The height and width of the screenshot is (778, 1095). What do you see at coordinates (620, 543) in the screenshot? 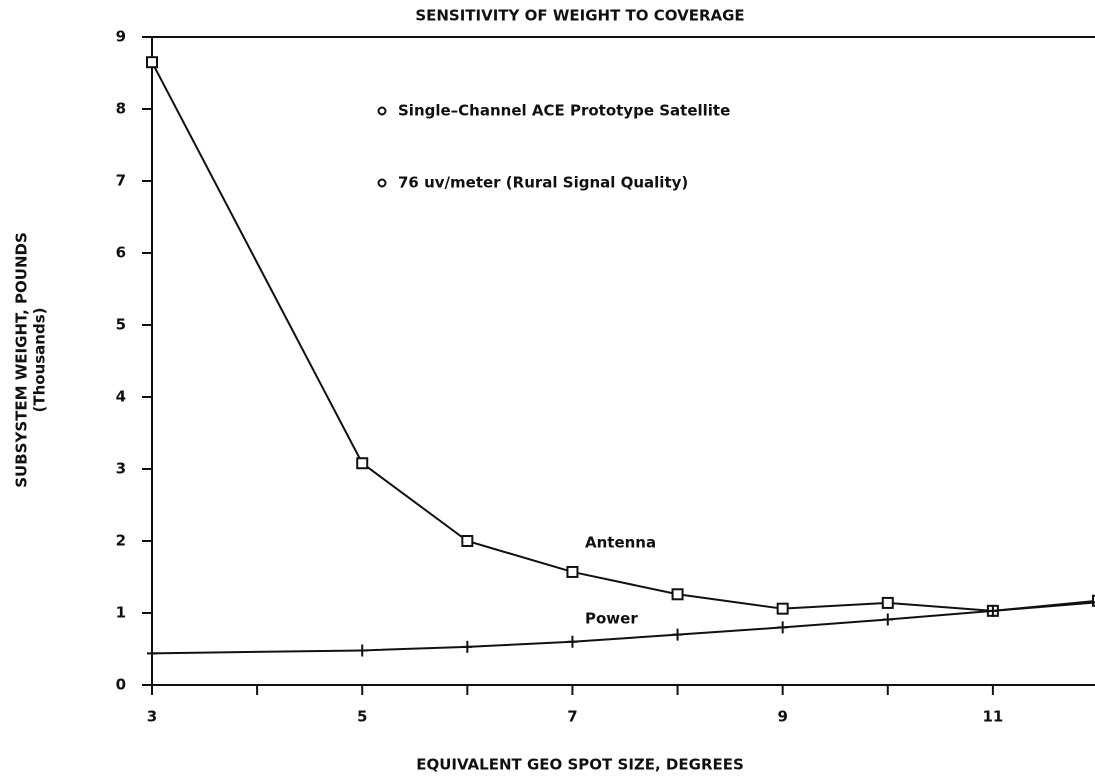
I see `series-label: Antenna` at bounding box center [620, 543].